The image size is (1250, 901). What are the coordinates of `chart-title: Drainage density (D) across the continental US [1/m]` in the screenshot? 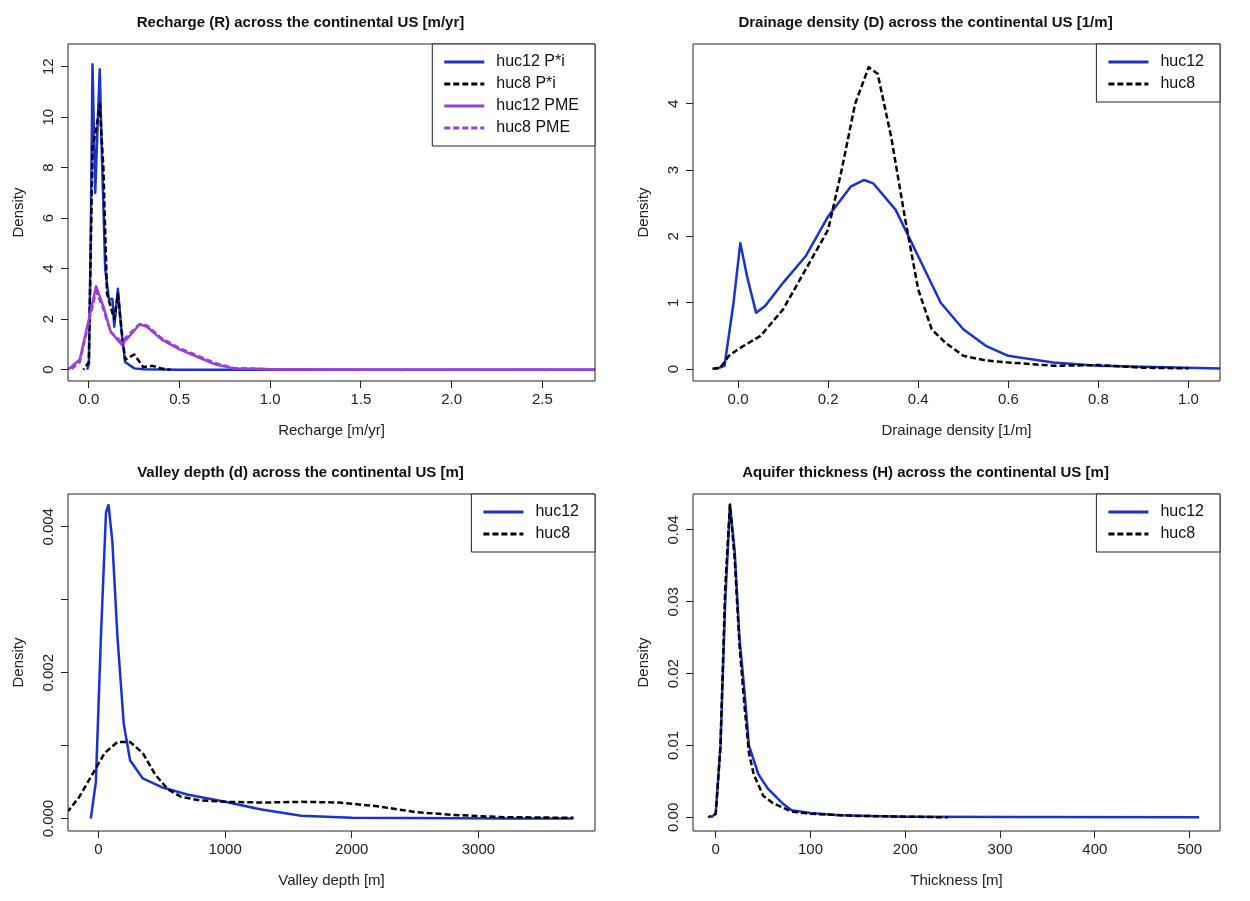 It's located at (925, 22).